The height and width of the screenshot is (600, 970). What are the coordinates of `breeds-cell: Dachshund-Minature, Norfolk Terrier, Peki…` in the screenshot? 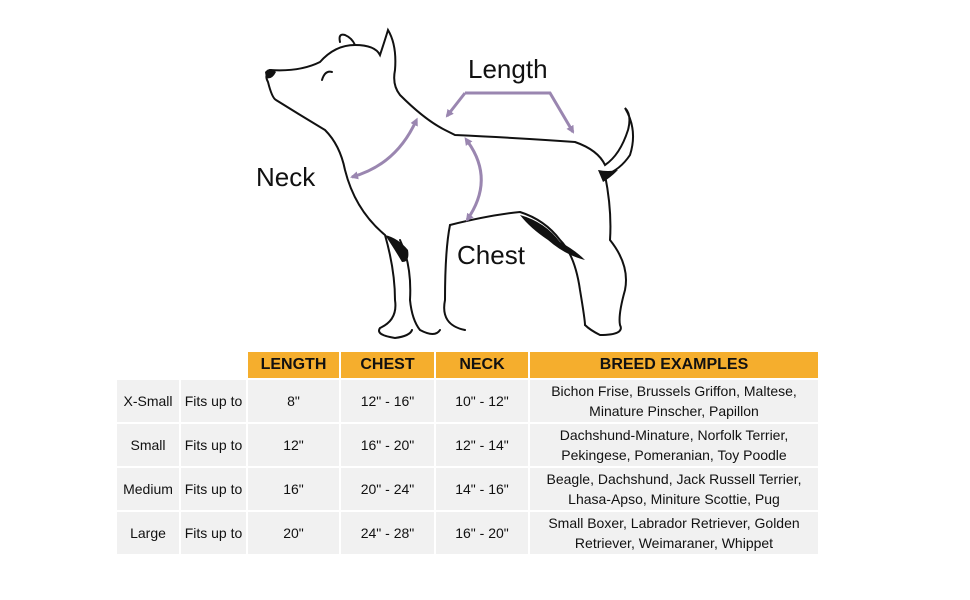 It's located at (674, 445).